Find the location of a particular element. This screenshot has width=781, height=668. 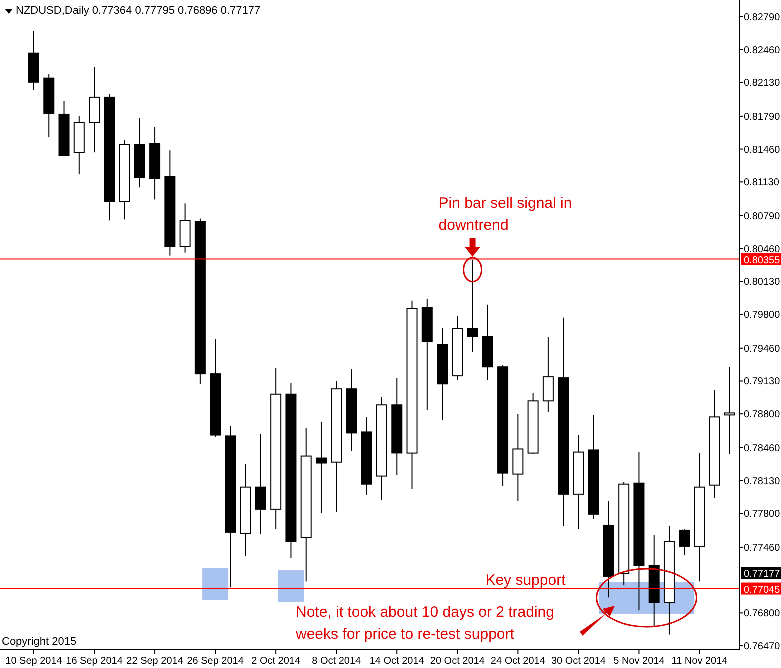

x-tick-label: 30 Oct 2014 is located at coordinates (578, 661).